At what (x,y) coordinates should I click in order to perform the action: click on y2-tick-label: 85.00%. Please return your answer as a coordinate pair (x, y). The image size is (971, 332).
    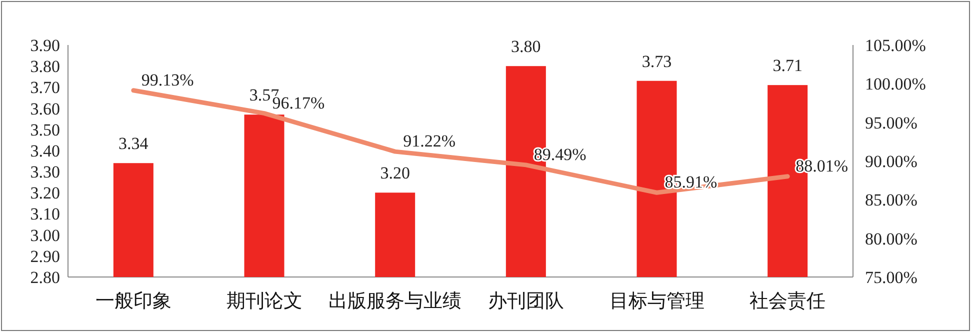
    Looking at the image, I should click on (891, 200).